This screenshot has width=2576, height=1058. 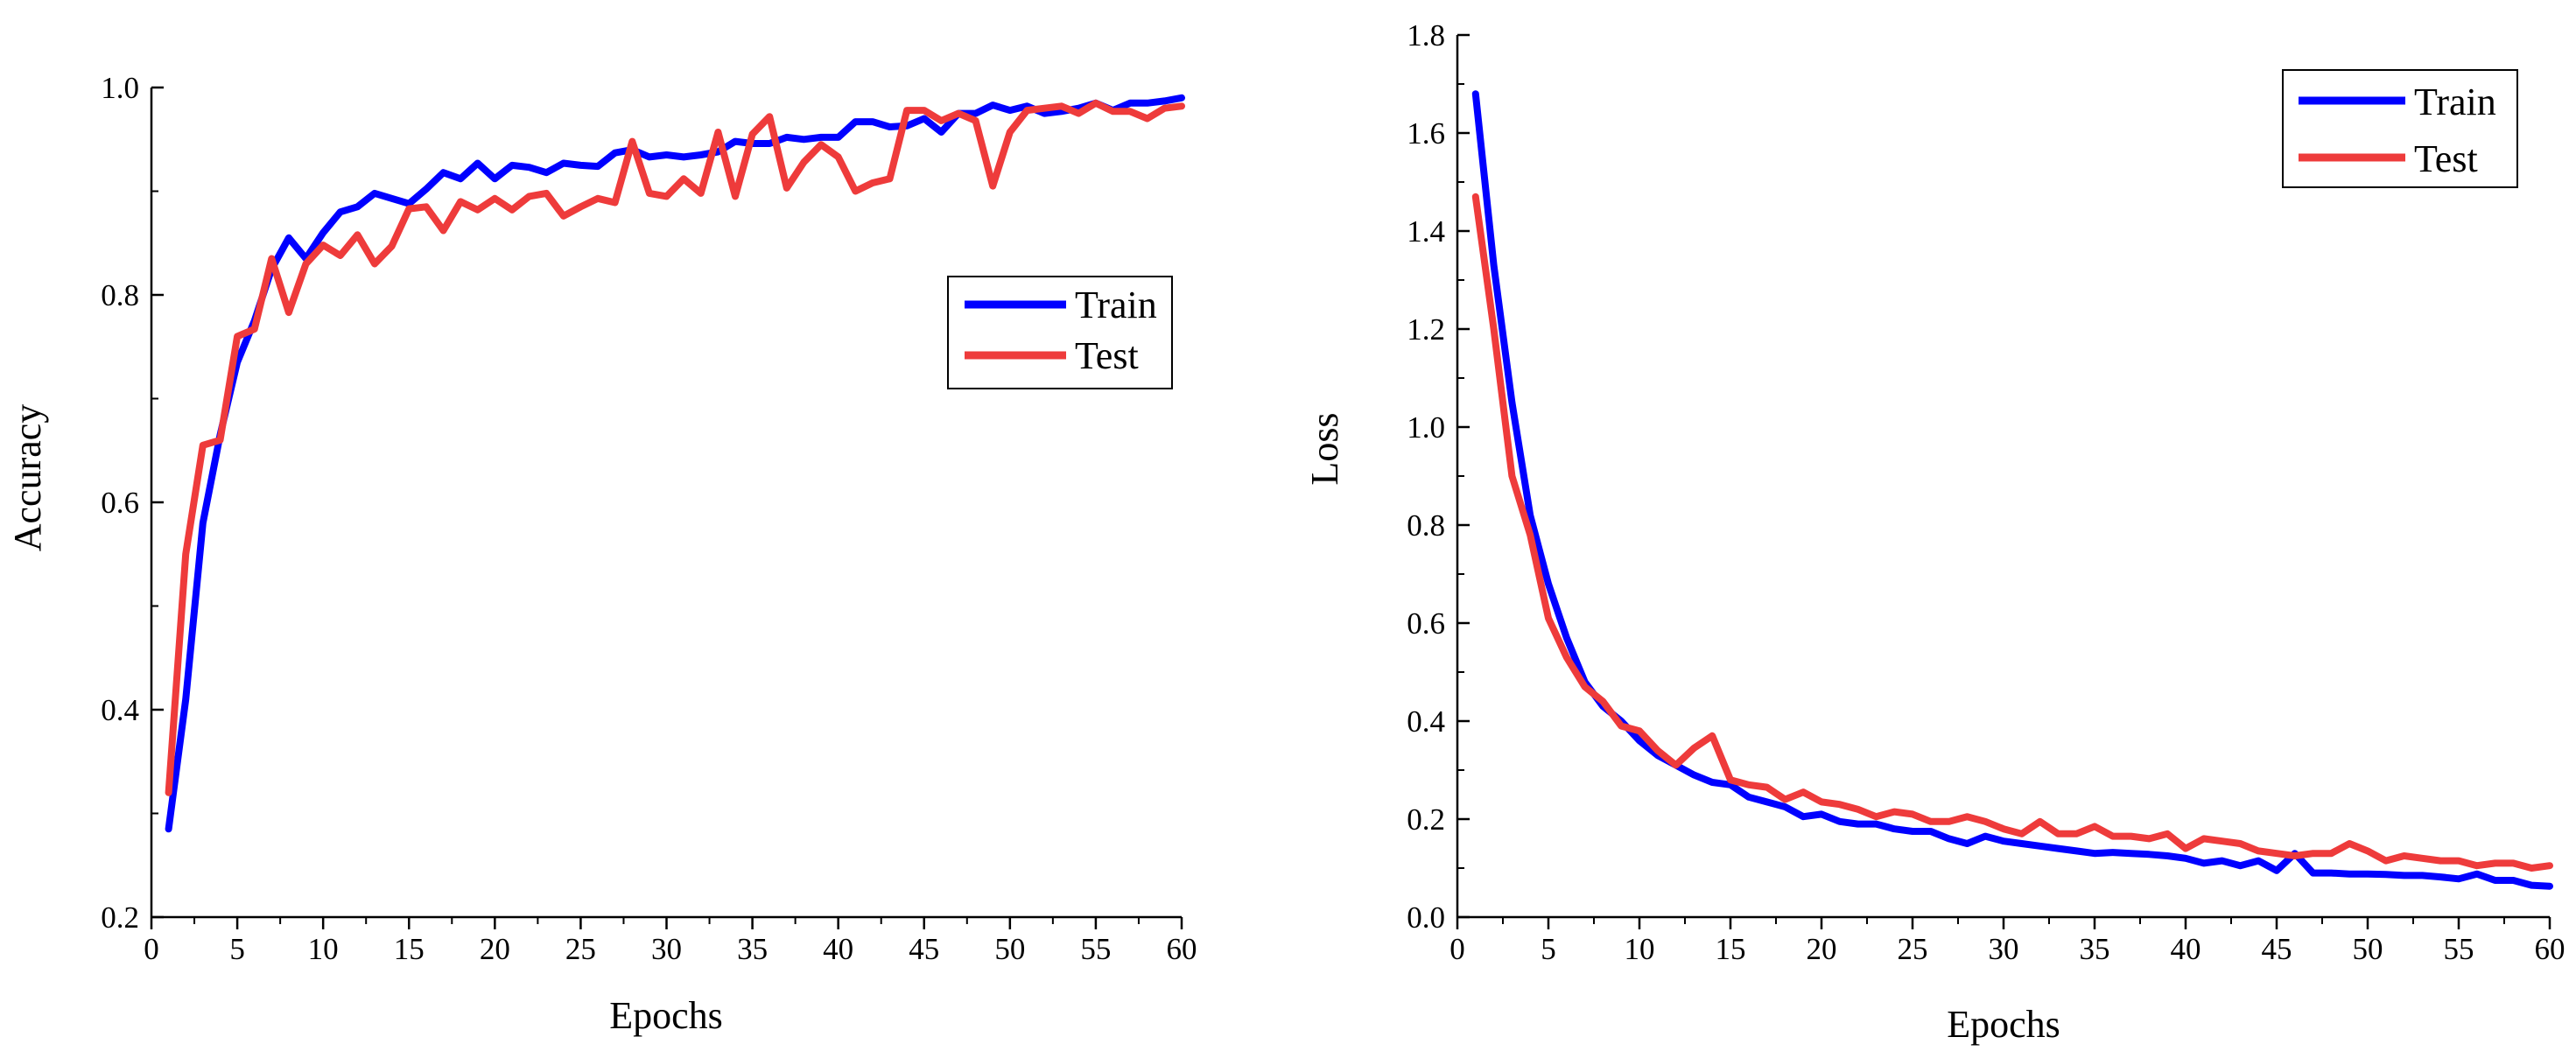 I want to click on accuracy-x-tick-label: 20, so click(x=495, y=949).